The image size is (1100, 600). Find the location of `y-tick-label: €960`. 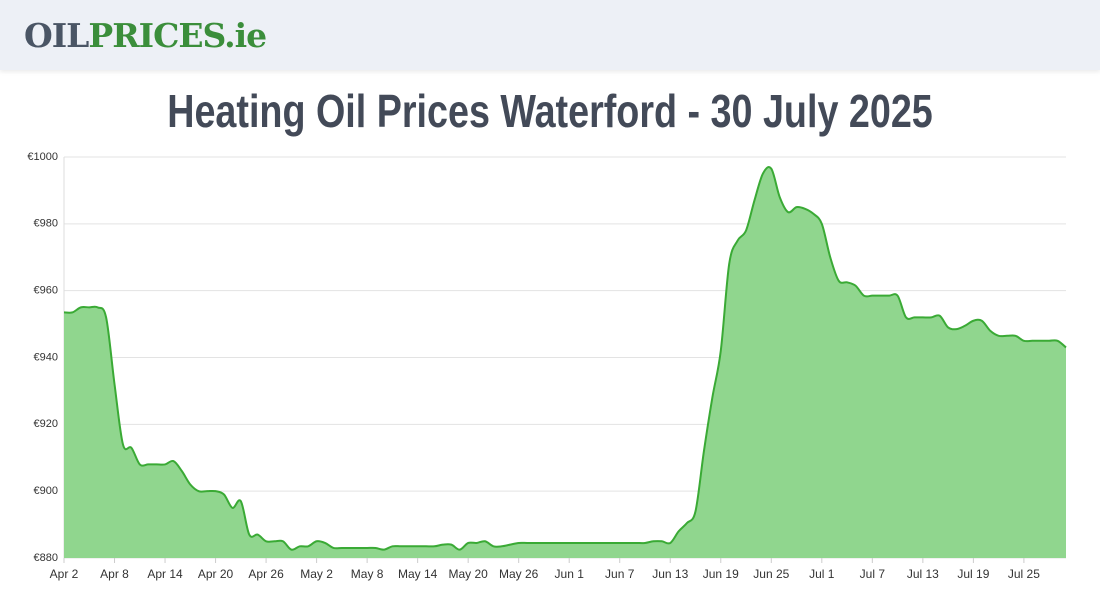

y-tick-label: €960 is located at coordinates (46, 291).